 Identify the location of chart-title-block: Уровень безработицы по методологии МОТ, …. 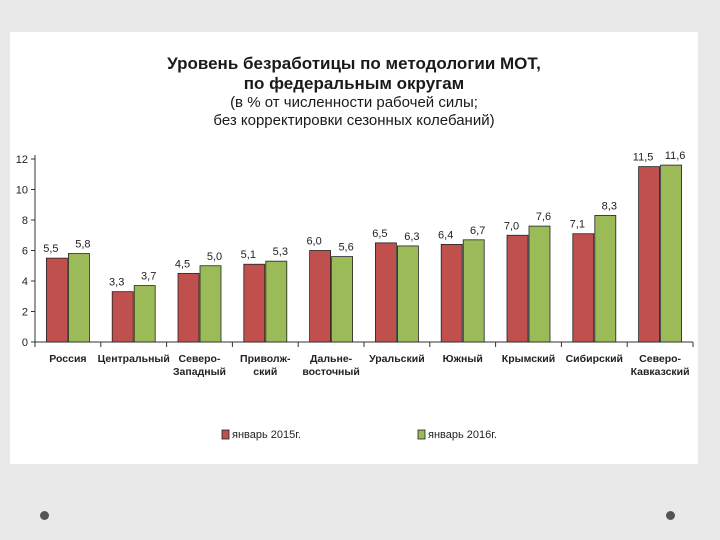
(354, 92).